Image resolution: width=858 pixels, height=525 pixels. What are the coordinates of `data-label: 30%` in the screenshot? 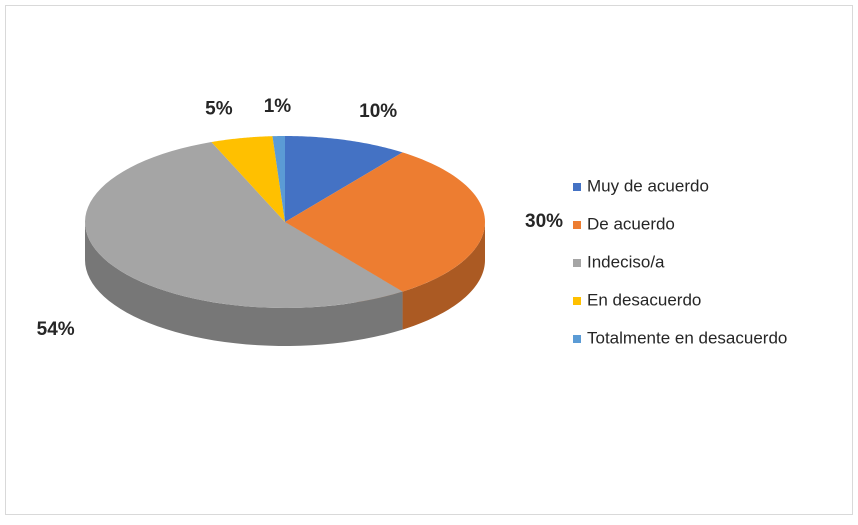 It's located at (544, 221).